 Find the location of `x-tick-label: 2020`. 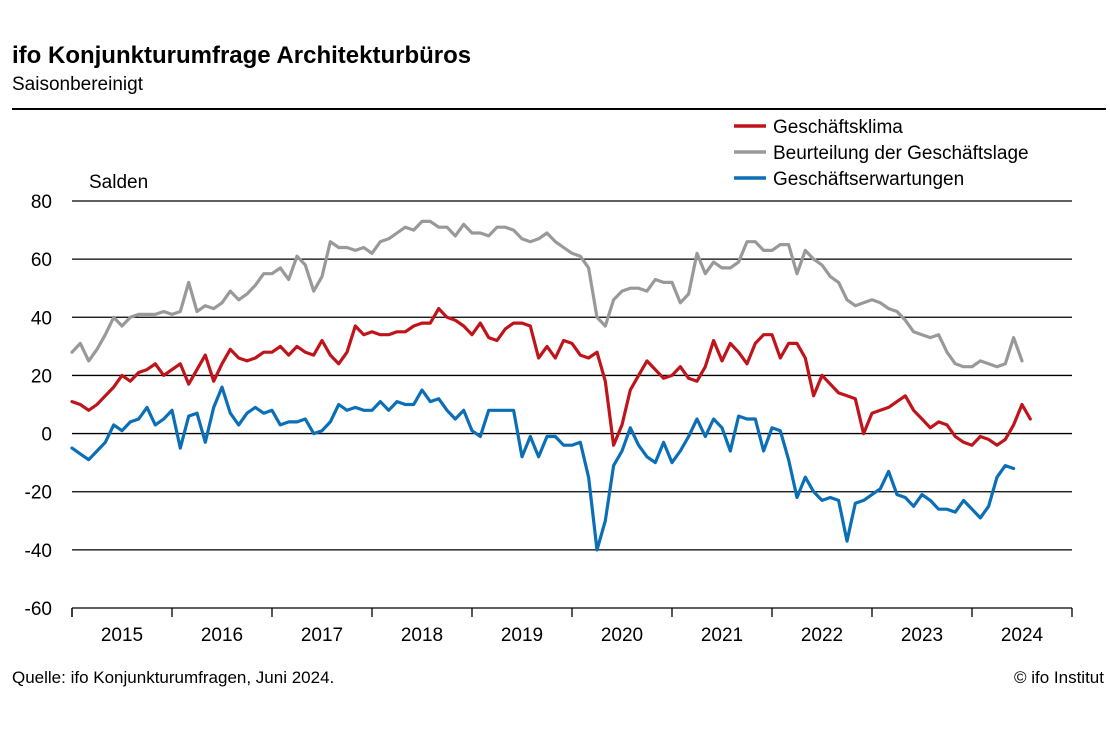

x-tick-label: 2020 is located at coordinates (622, 635).